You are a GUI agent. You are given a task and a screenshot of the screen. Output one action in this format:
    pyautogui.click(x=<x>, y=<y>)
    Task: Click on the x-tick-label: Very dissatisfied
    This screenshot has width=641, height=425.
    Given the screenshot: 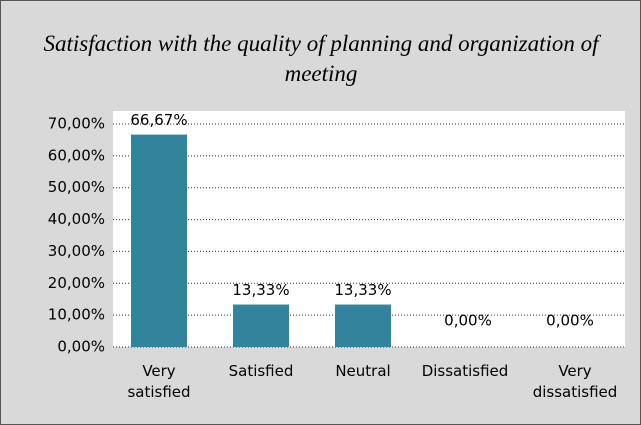 What is the action you would take?
    pyautogui.click(x=575, y=381)
    